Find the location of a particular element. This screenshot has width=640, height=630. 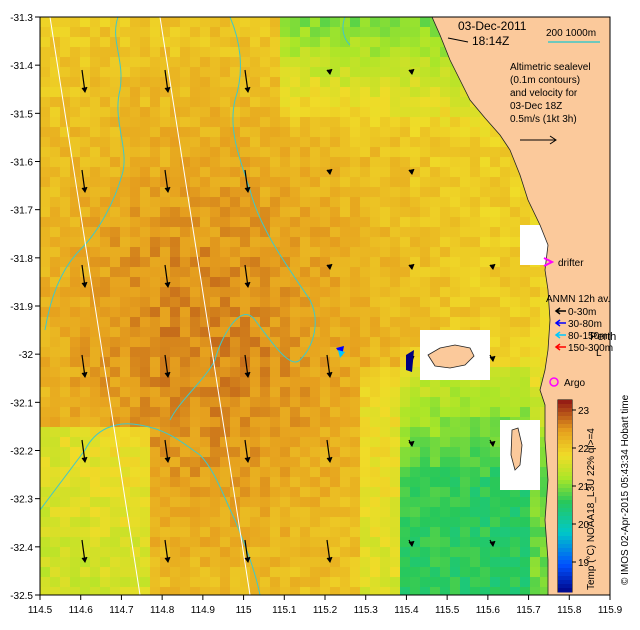

x-tick-label: 114.8 is located at coordinates (162, 610).